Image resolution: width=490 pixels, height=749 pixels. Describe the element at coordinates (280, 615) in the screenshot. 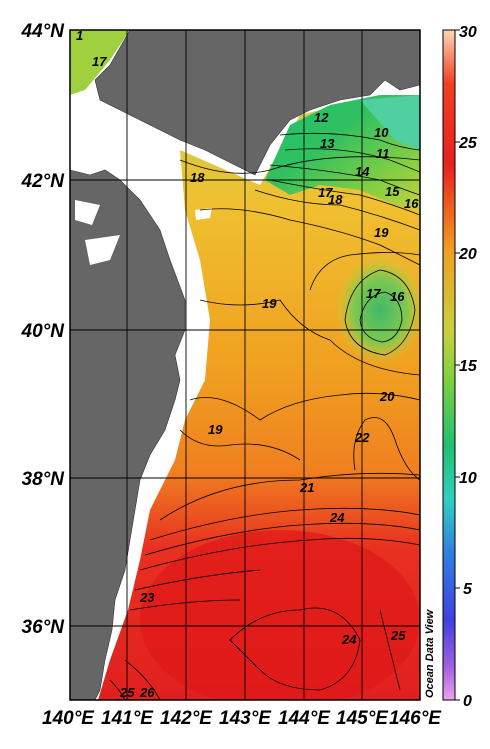

I see `warm-core` at that location.